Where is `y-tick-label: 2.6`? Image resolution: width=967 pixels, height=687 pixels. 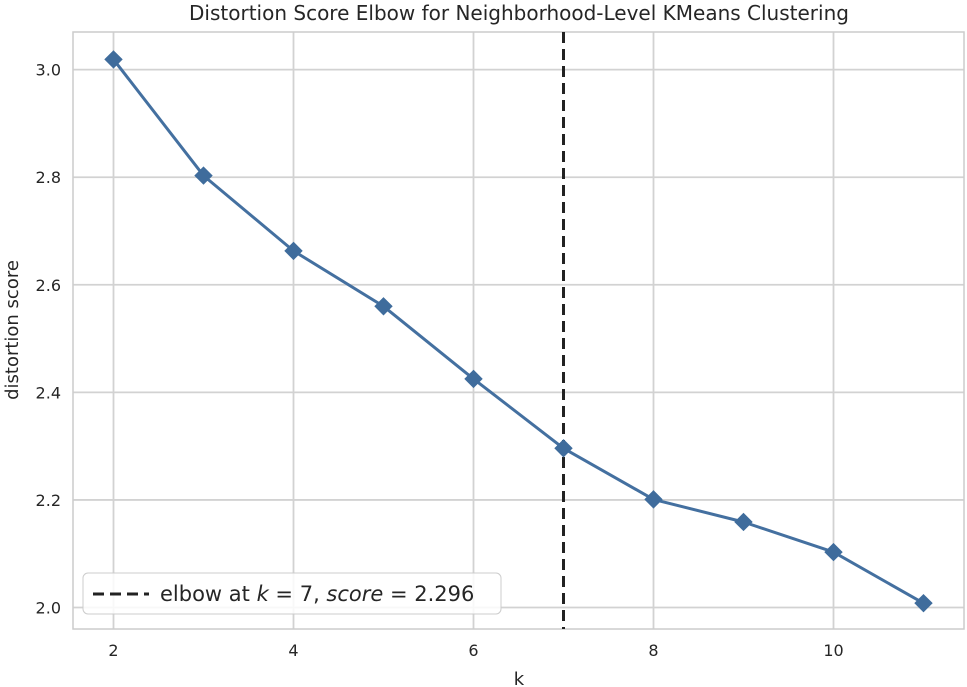 y-tick-label: 2.6 is located at coordinates (48, 285).